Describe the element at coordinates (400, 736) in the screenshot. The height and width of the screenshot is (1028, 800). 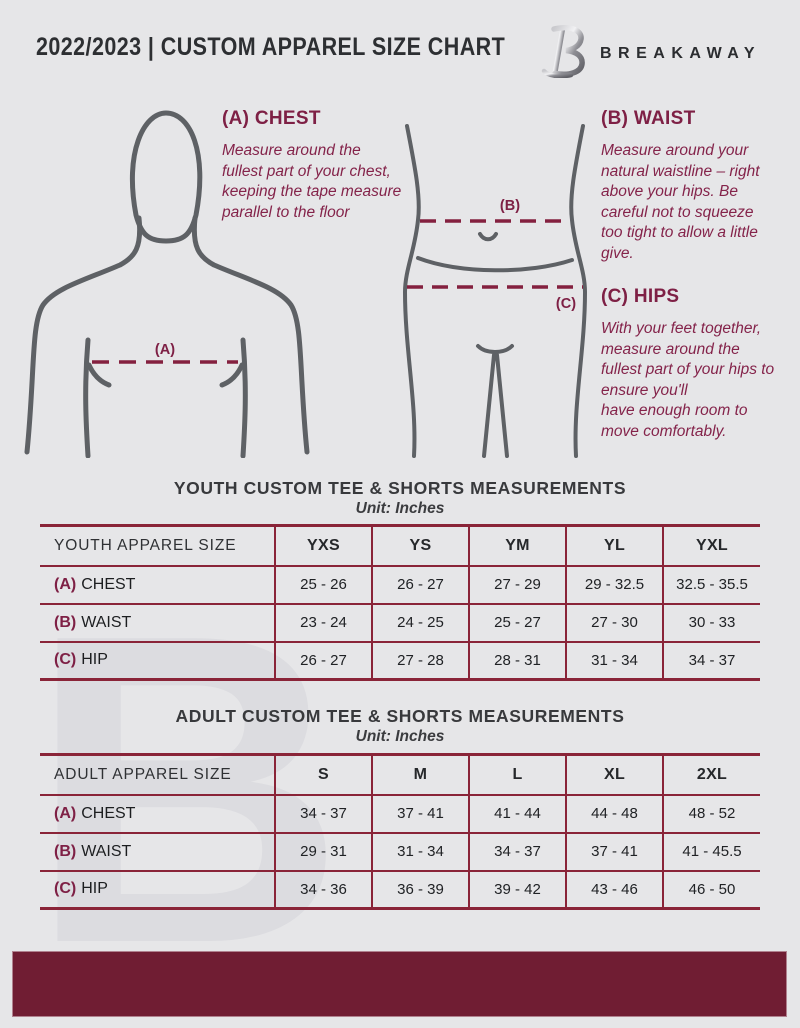
I see `adult-unit-label: Unit: Inches` at that location.